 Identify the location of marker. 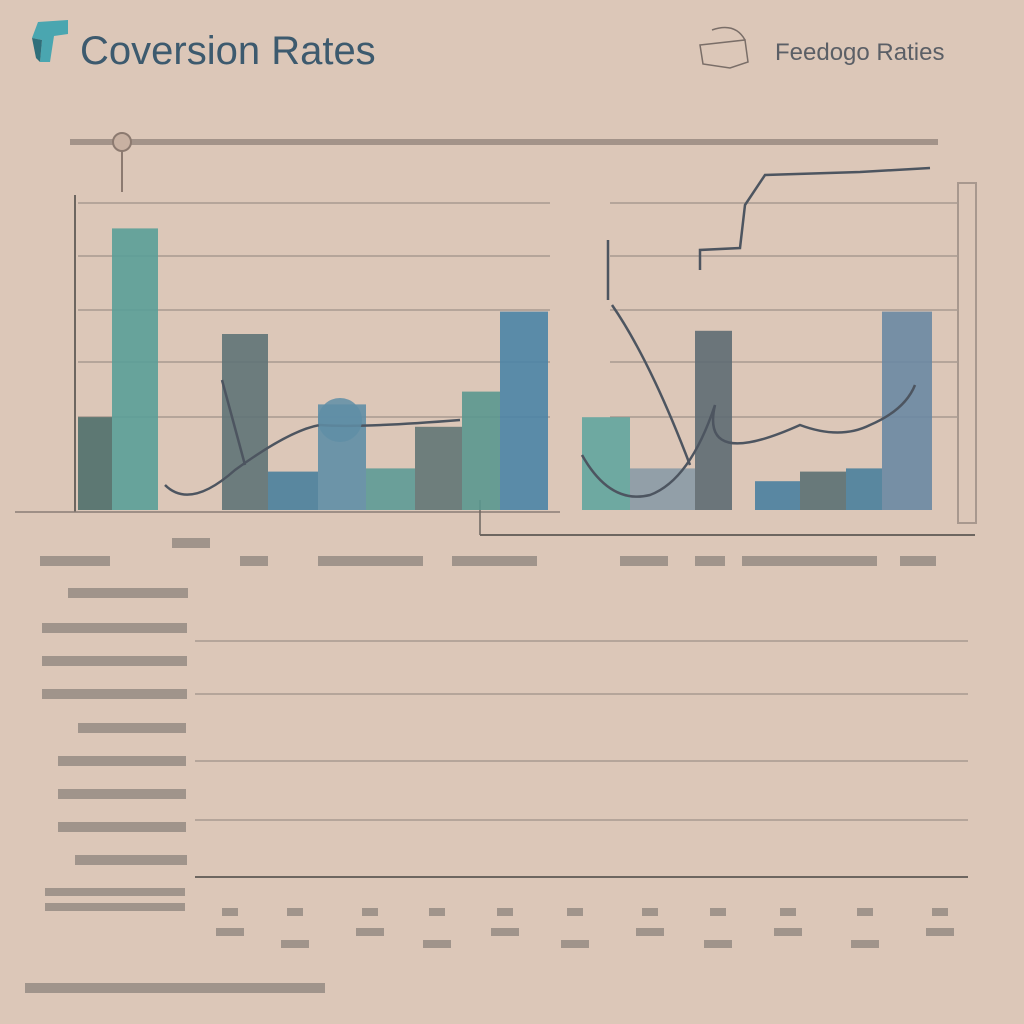
(340, 420).